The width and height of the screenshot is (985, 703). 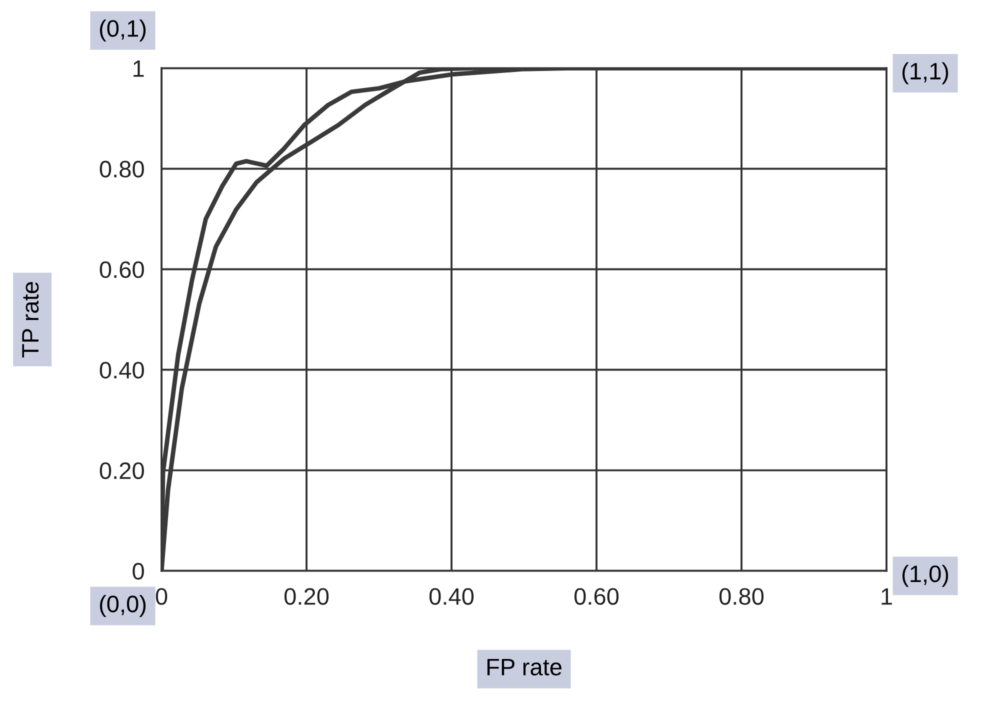 What do you see at coordinates (741, 596) in the screenshot?
I see `x-tick-label: 0.80` at bounding box center [741, 596].